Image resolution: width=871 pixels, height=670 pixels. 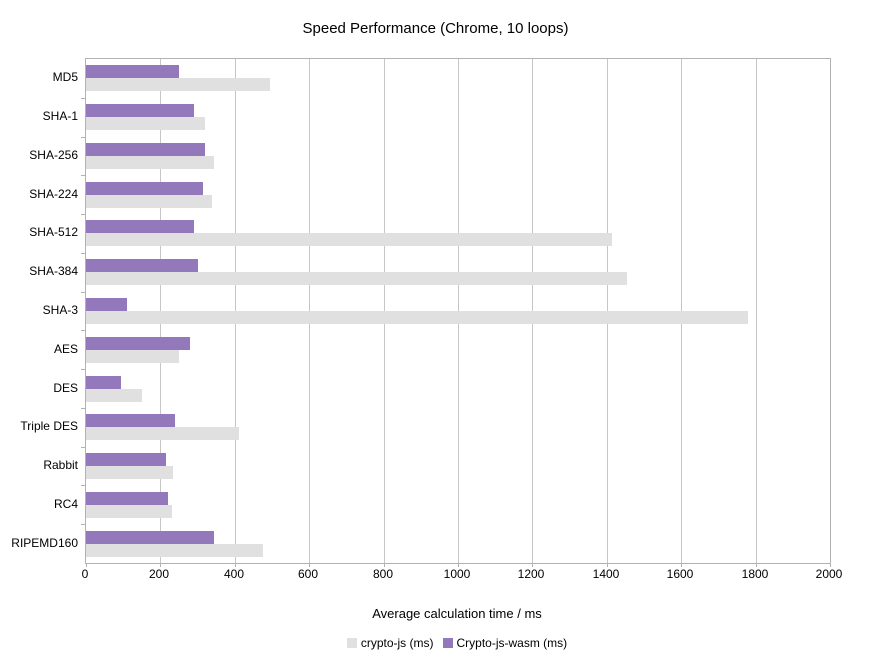 What do you see at coordinates (457, 574) in the screenshot?
I see `x-tick-label-1000: 1000` at bounding box center [457, 574].